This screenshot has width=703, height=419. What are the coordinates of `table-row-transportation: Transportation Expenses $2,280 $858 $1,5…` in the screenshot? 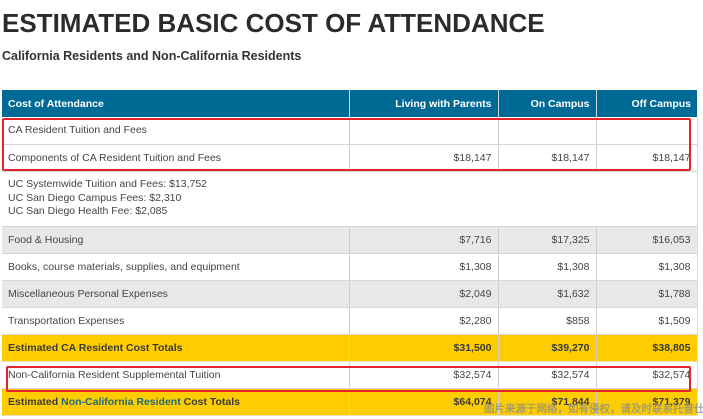 It's located at (350, 321).